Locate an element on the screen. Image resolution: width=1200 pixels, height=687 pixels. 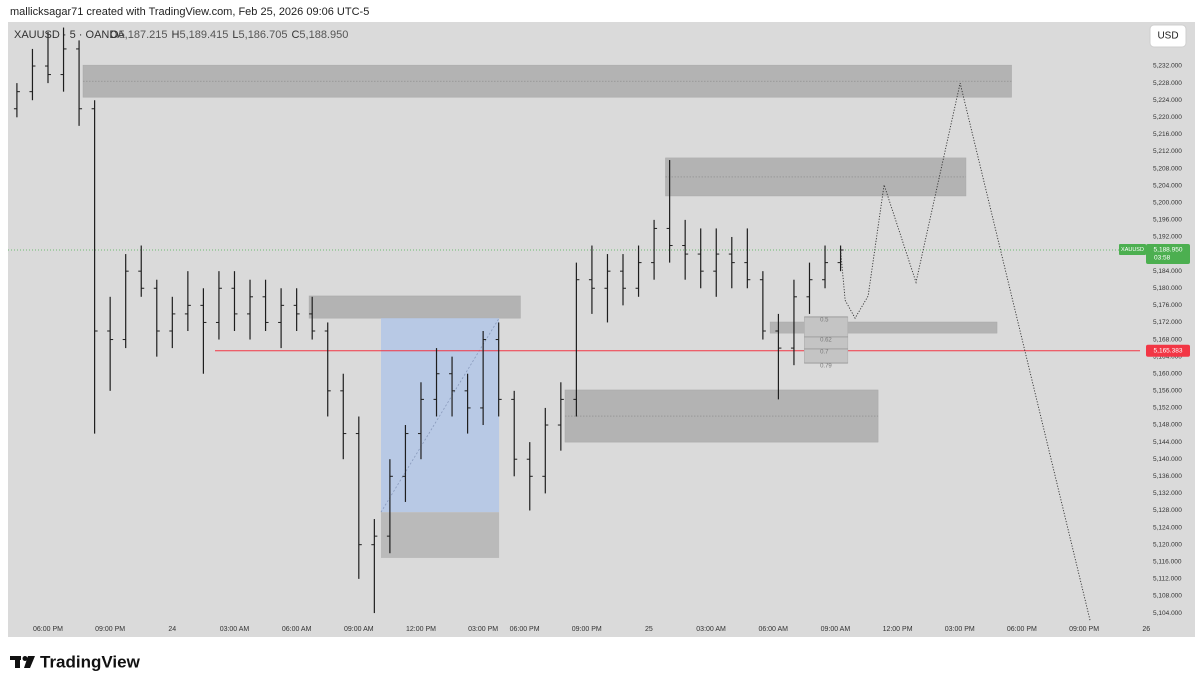
y-tick-label: 5,192.000 is located at coordinates (1167, 237).